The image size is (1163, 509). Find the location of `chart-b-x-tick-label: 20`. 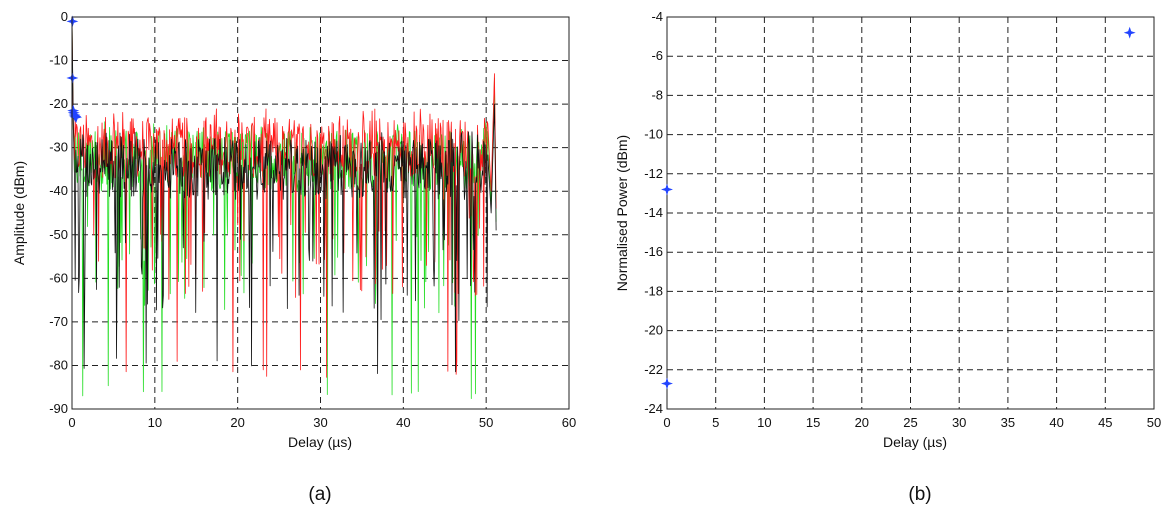

chart-b-x-tick-label: 20 is located at coordinates (862, 422).